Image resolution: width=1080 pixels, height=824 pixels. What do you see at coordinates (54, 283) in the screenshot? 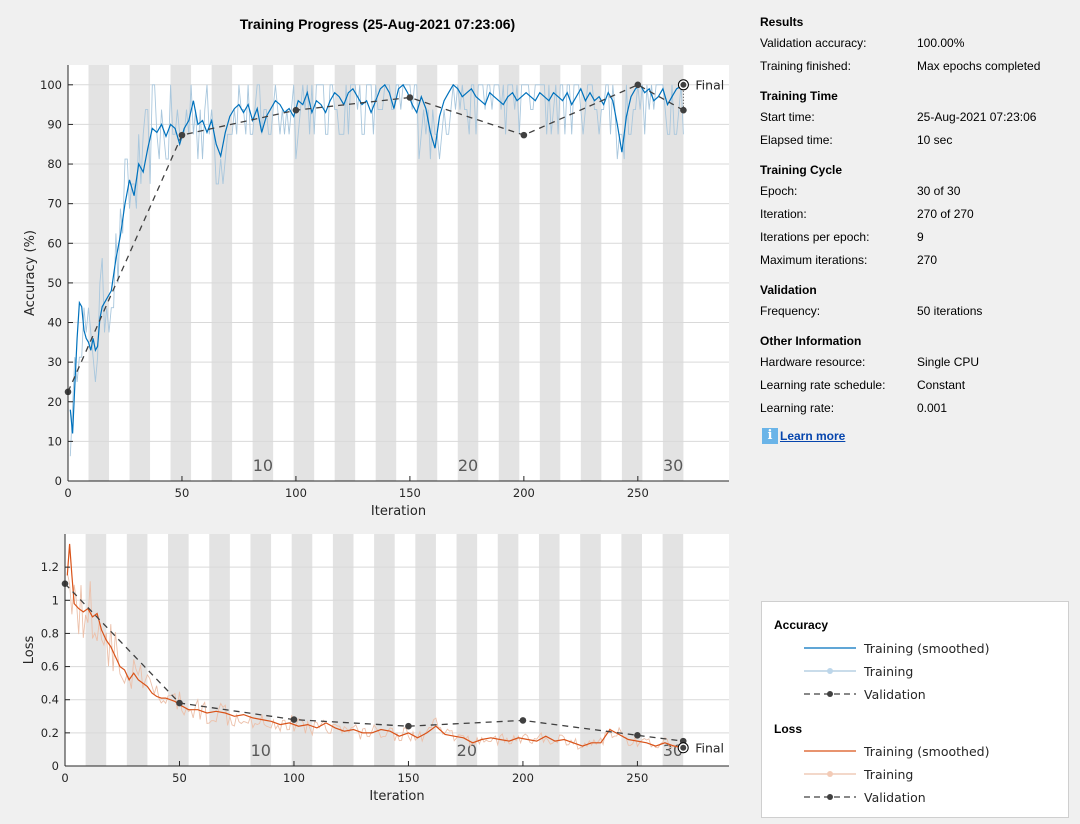
I see `y-tick-label: 50` at bounding box center [54, 283].